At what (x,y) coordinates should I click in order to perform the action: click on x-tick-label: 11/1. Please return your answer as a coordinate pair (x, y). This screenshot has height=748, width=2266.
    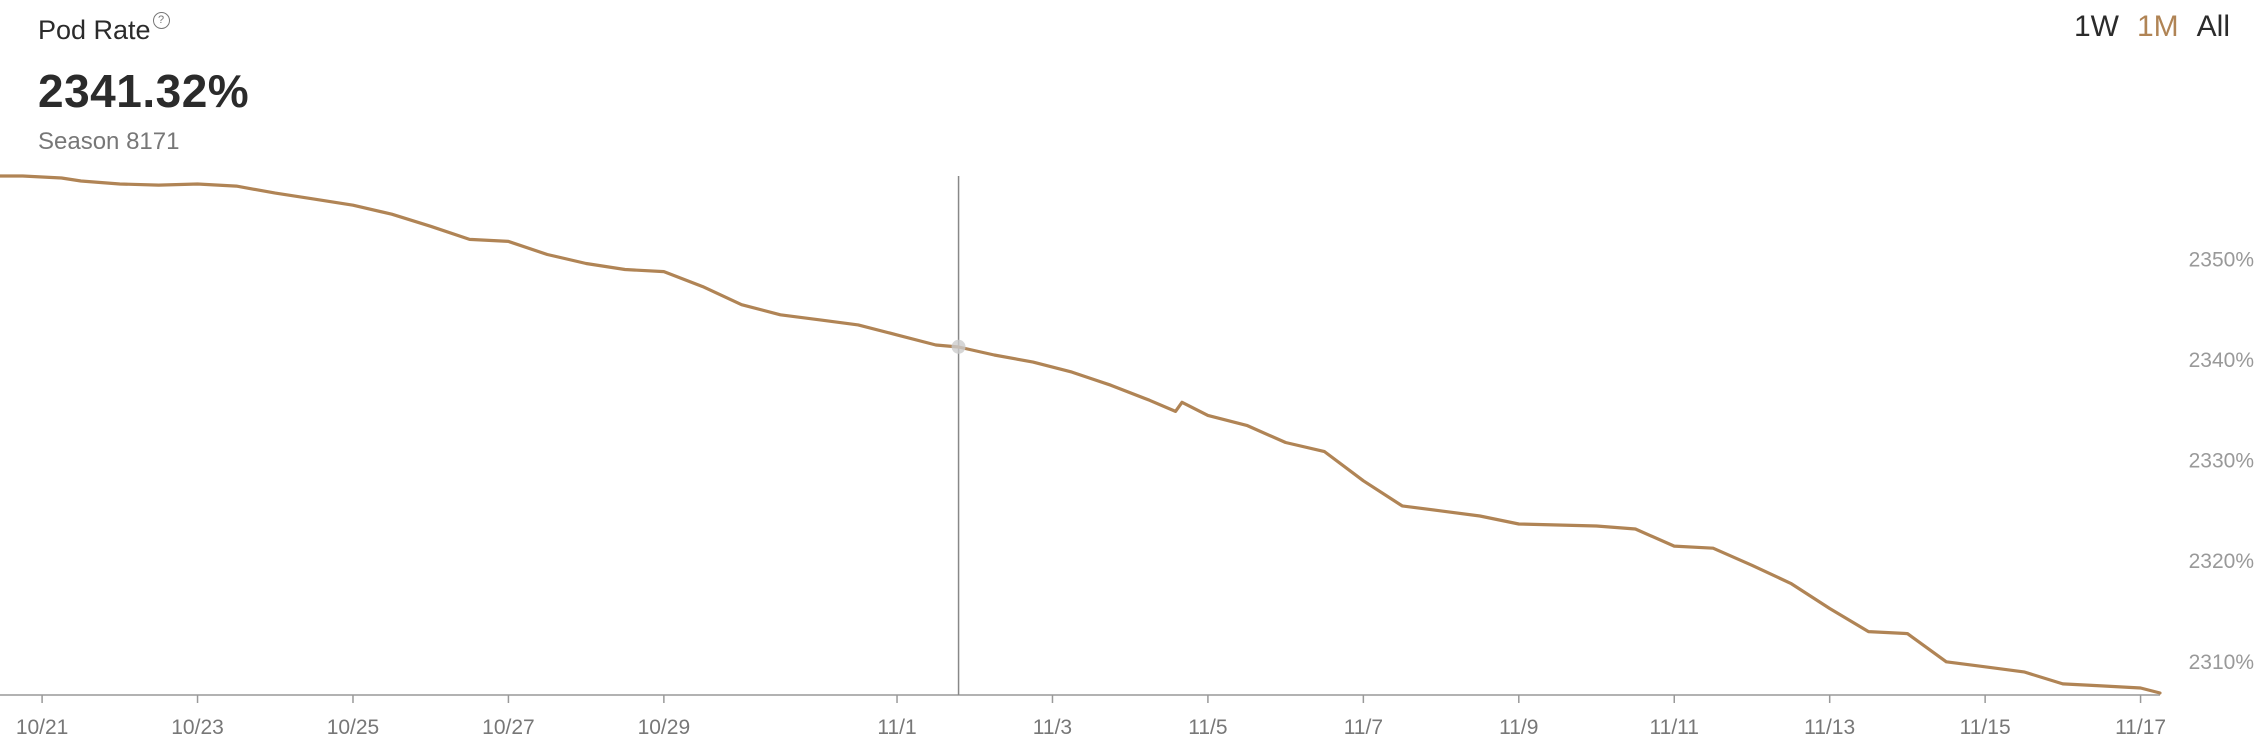
    Looking at the image, I should click on (896, 727).